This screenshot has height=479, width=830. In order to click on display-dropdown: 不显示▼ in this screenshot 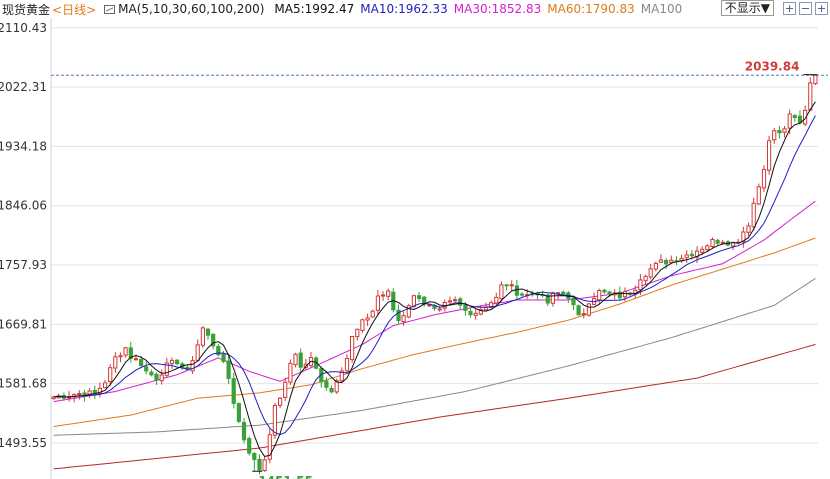, I will do `click(747, 8)`.